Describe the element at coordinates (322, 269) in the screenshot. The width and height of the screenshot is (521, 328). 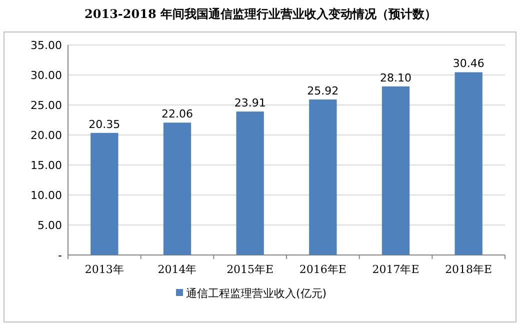
I see `x-tick-label: 2016年E` at that location.